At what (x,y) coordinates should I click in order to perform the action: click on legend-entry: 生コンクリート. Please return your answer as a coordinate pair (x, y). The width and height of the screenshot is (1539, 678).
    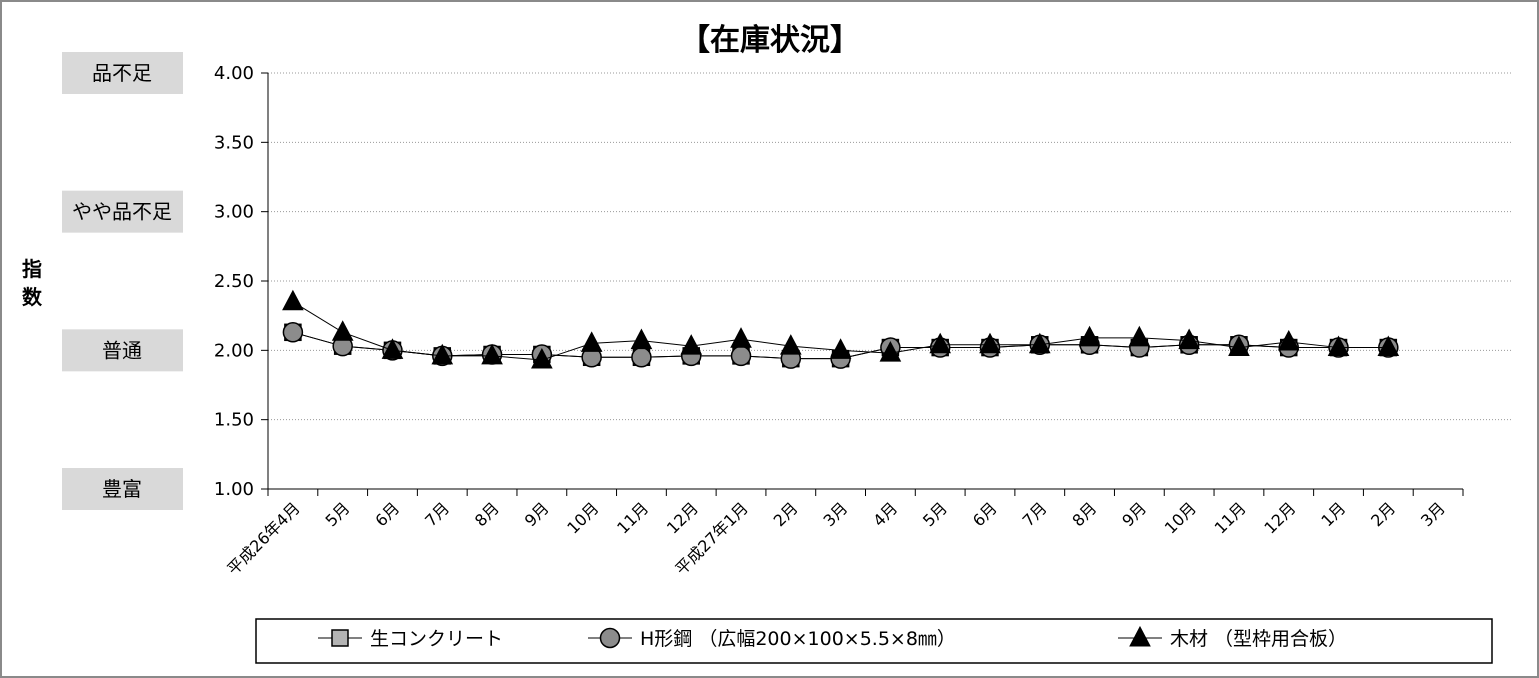
    Looking at the image, I should click on (436, 639).